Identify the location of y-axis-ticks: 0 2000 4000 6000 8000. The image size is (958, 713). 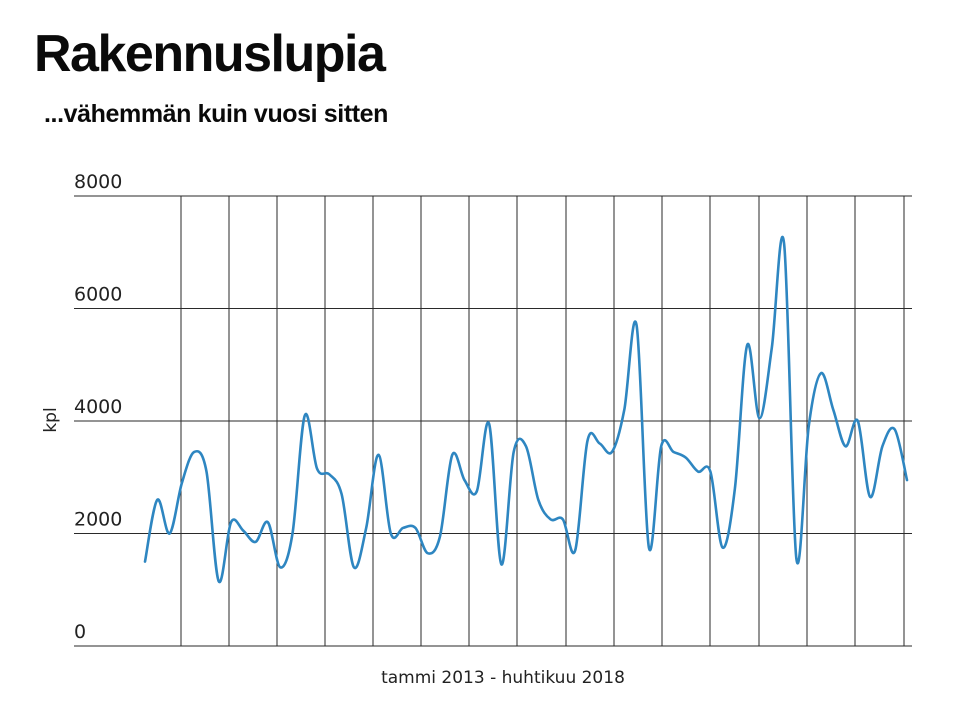
(98, 407).